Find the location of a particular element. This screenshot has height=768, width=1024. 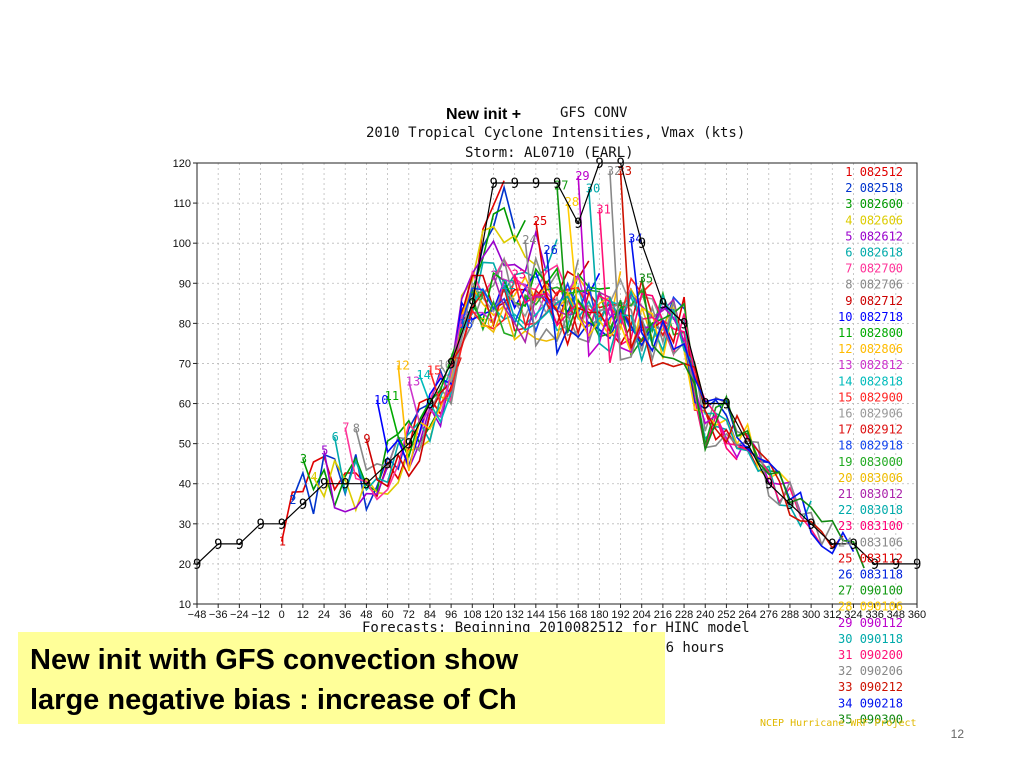

x-tick-label: 300 is located at coordinates (811, 615).